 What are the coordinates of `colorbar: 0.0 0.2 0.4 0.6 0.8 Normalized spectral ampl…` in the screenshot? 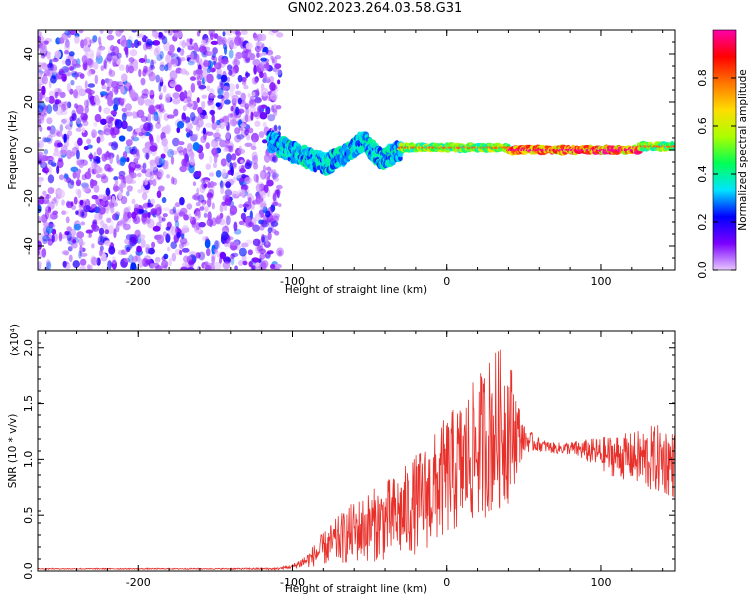 It's located at (722, 154).